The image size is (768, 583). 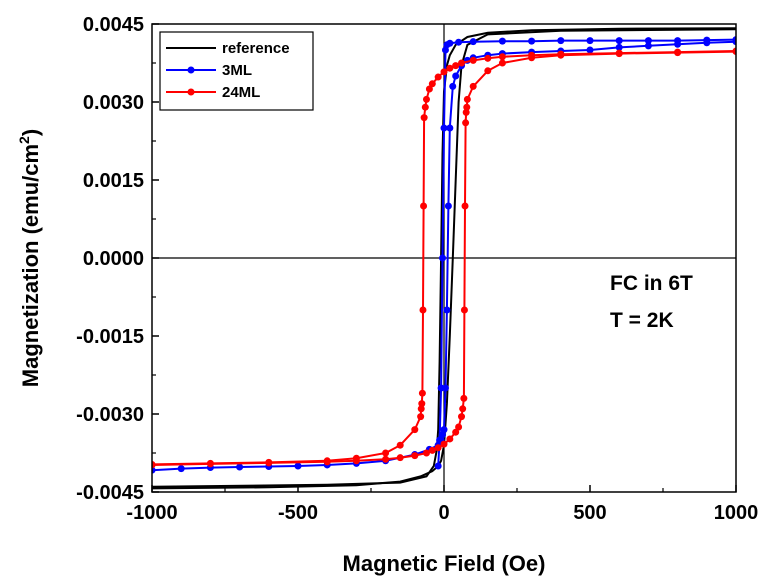 I want to click on legend-label-3ml: 3ML, so click(x=237, y=70).